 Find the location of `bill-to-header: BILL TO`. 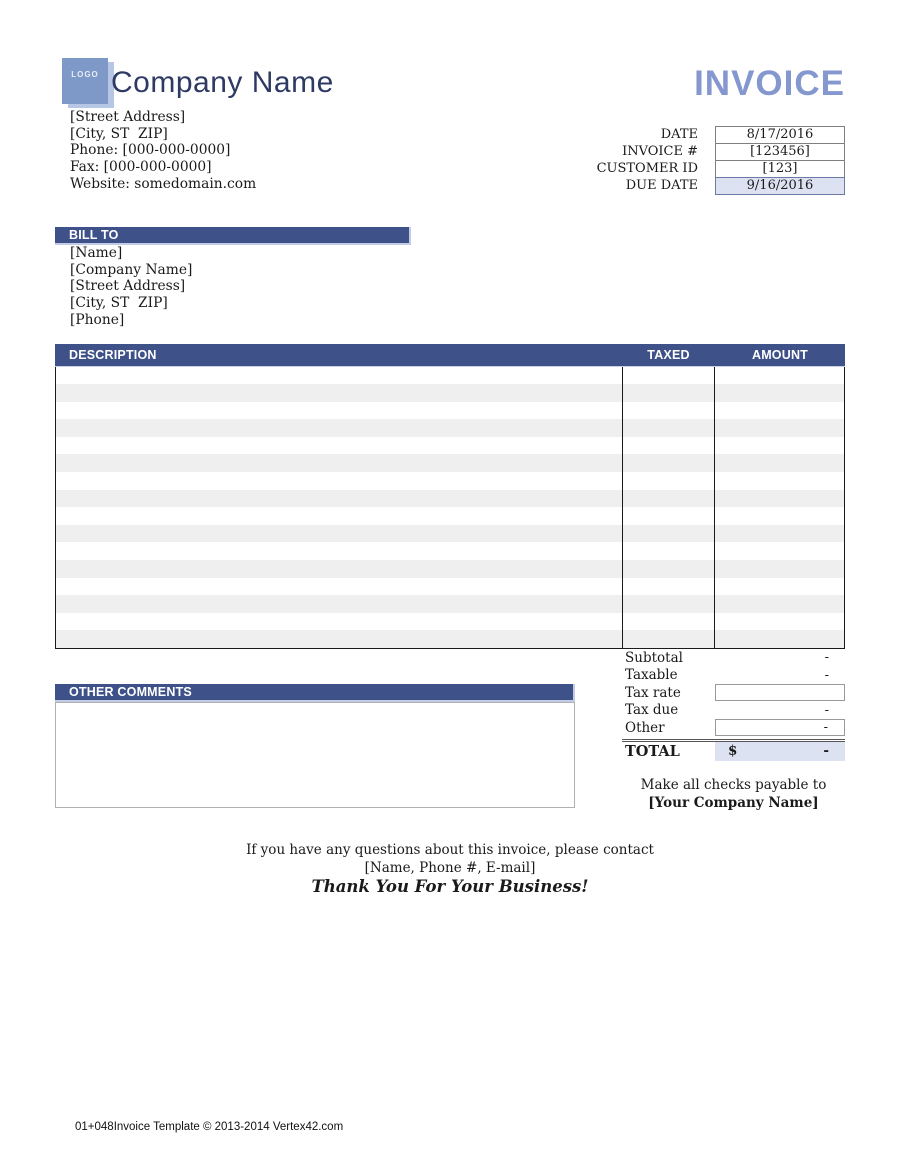

bill-to-header: BILL TO is located at coordinates (233, 236).